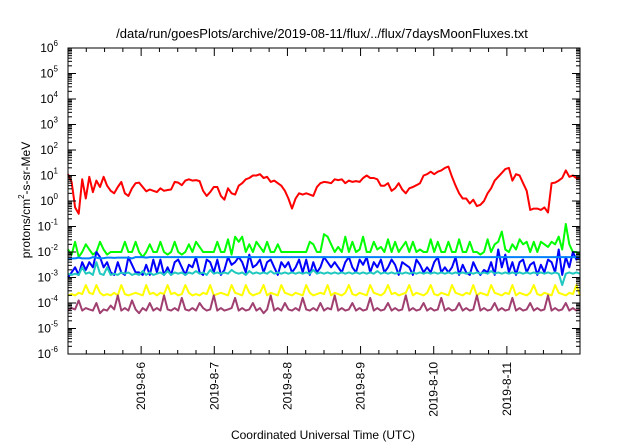 The height and width of the screenshot is (448, 640). I want to click on y-tick-label: 10¹, so click(49, 175).